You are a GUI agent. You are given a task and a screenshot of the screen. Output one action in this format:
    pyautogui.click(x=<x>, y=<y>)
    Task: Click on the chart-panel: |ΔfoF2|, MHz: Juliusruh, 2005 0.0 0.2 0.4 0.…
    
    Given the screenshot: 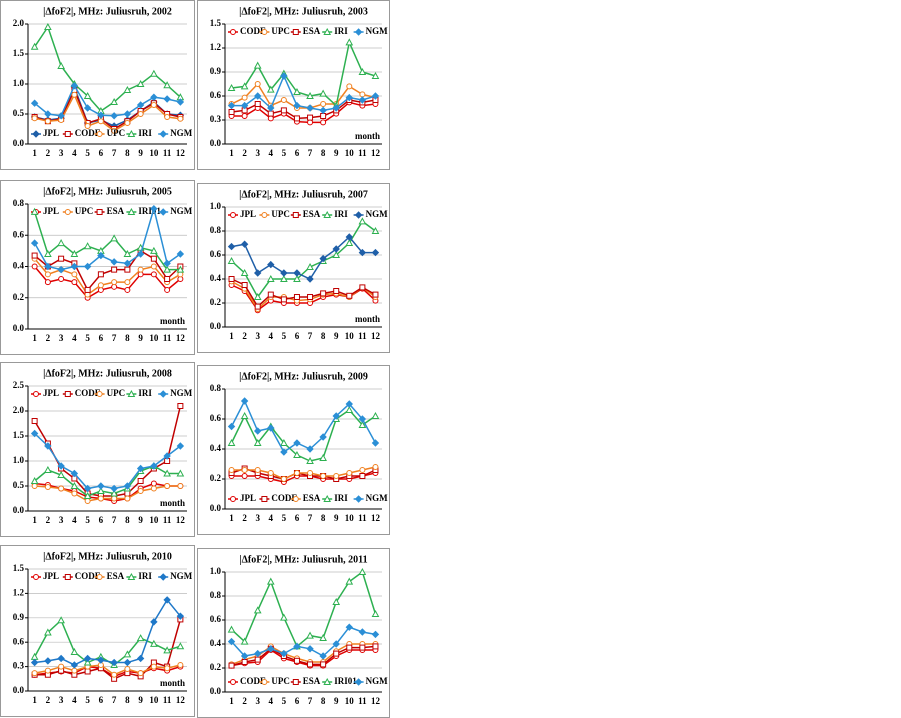 What is the action you would take?
    pyautogui.click(x=97, y=267)
    